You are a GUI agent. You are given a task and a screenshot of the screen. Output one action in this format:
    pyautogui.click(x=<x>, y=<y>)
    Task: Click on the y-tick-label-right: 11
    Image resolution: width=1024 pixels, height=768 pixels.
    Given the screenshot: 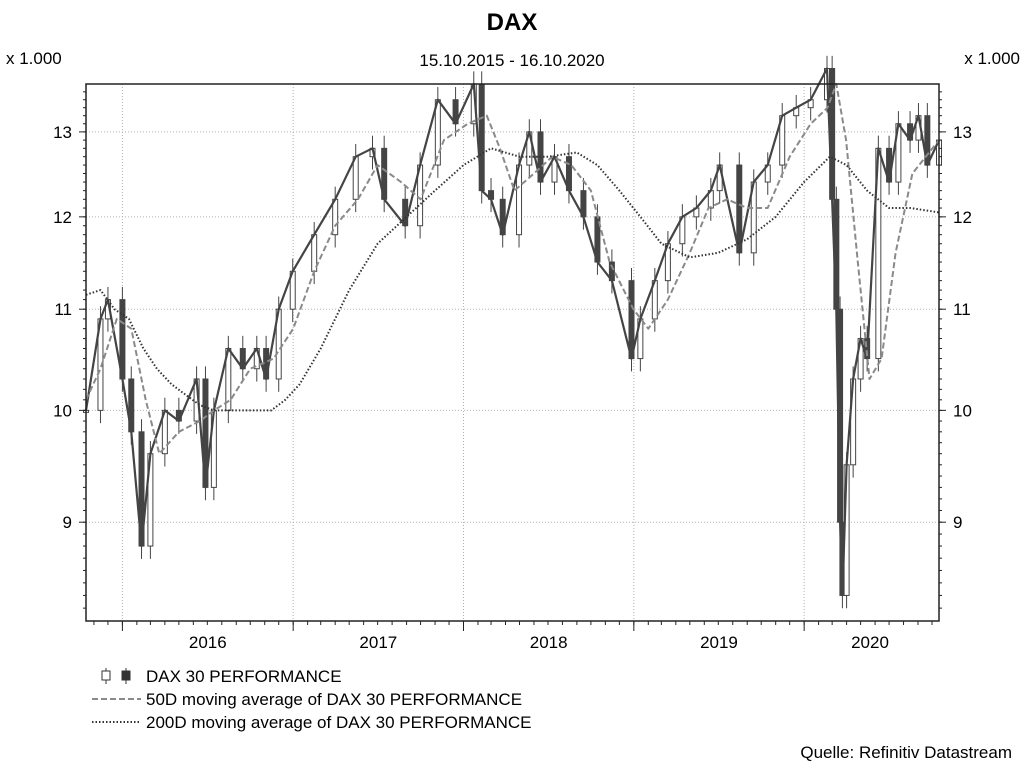 What is the action you would take?
    pyautogui.click(x=962, y=309)
    